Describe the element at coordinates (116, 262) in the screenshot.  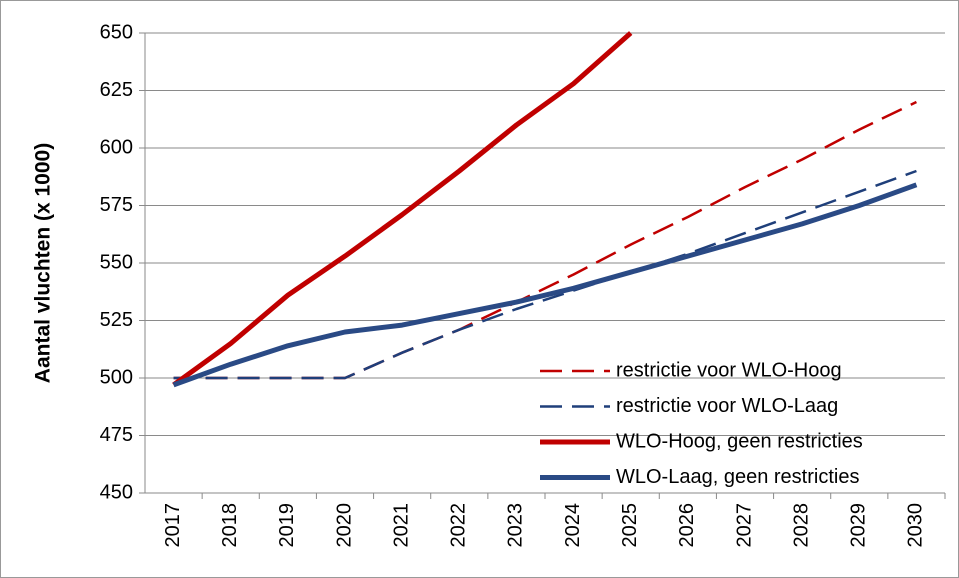
I see `y-tick-label: 550` at that location.